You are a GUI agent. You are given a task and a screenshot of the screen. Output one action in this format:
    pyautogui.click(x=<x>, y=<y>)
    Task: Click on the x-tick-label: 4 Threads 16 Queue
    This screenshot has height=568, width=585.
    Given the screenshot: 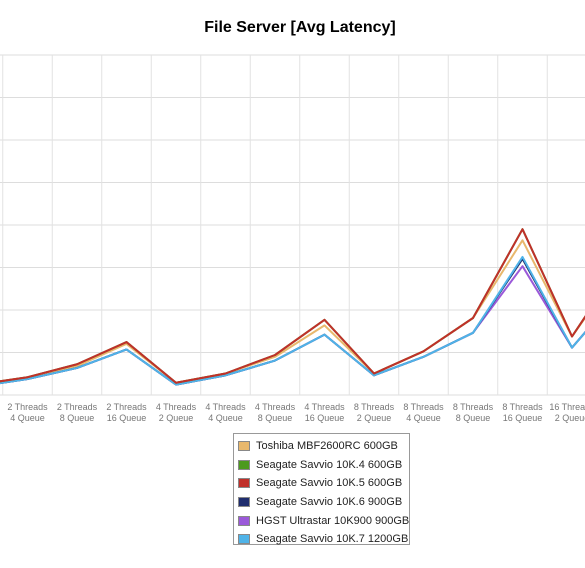 What is the action you would take?
    pyautogui.click(x=324, y=412)
    